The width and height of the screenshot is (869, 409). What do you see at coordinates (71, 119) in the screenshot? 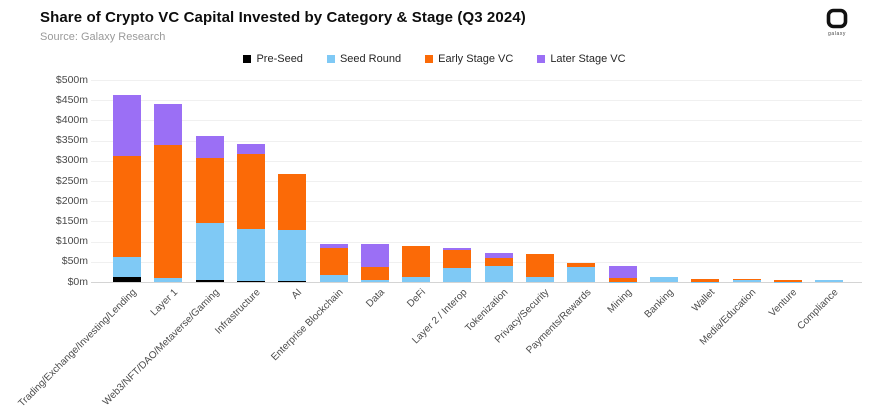
I see `y-tick-label: $400m` at bounding box center [71, 119].